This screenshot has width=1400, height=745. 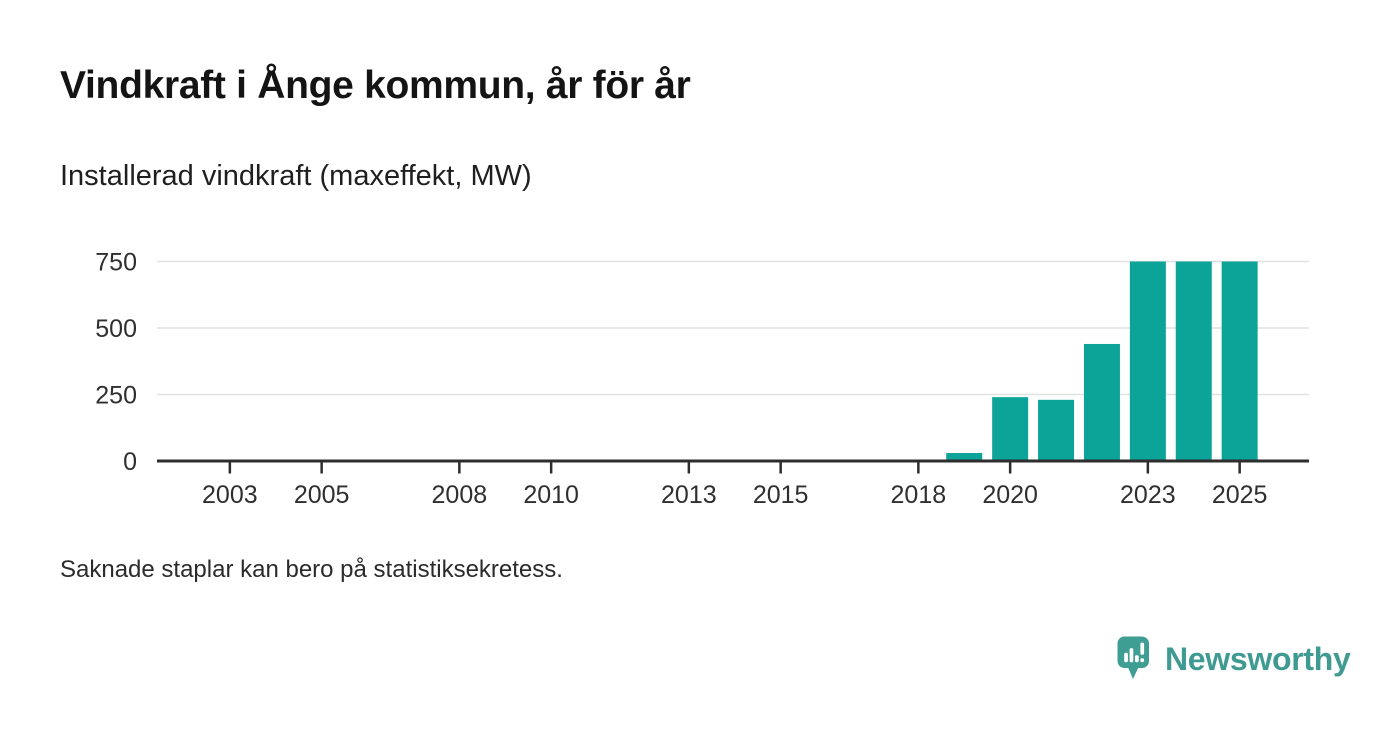 What do you see at coordinates (322, 495) in the screenshot?
I see `x-tick-label-2005: 2005` at bounding box center [322, 495].